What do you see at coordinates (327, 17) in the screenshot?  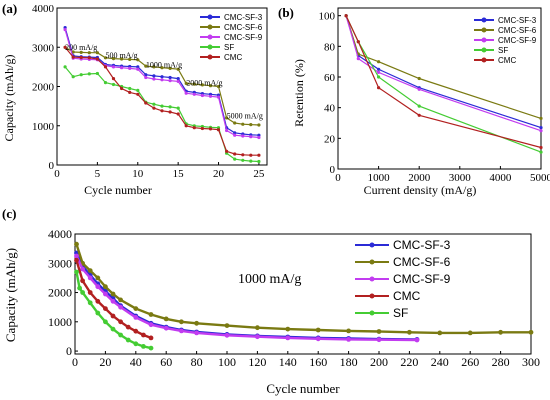 I see `panel-b-ytick-label: 100` at bounding box center [327, 17].